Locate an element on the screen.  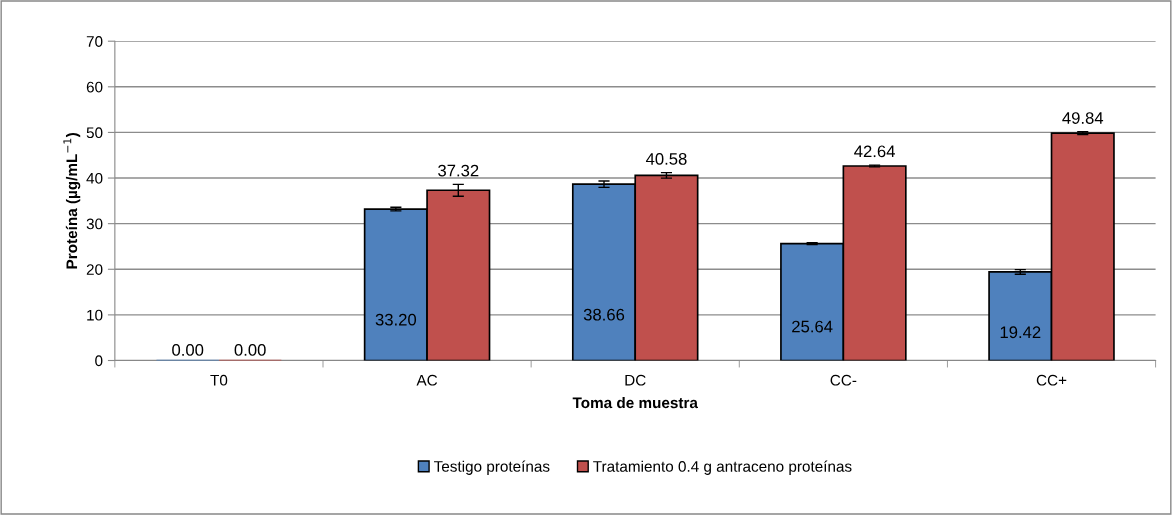
data-label: 49.84 is located at coordinates (1083, 118).